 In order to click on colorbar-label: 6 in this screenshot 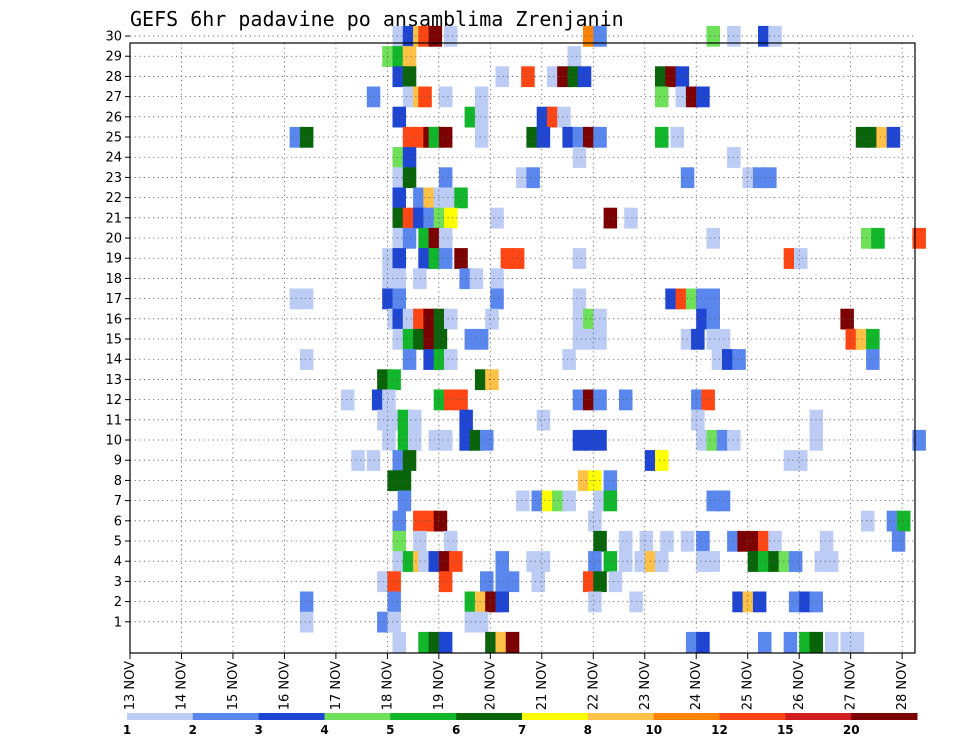, I will do `click(456, 730)`.